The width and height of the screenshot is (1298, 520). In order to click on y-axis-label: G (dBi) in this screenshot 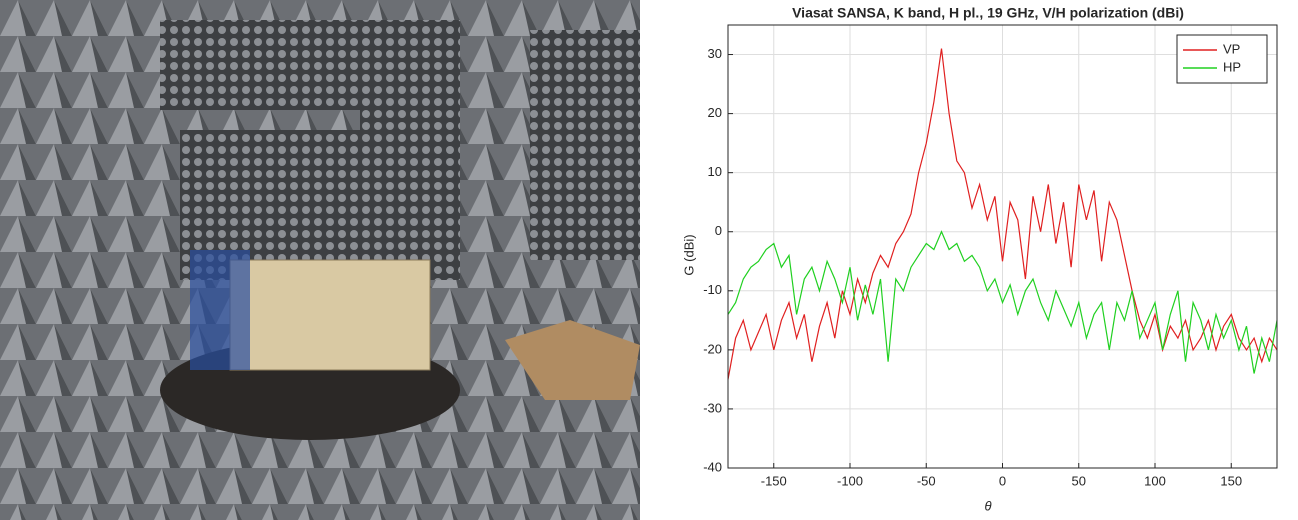, I will do `click(688, 254)`.